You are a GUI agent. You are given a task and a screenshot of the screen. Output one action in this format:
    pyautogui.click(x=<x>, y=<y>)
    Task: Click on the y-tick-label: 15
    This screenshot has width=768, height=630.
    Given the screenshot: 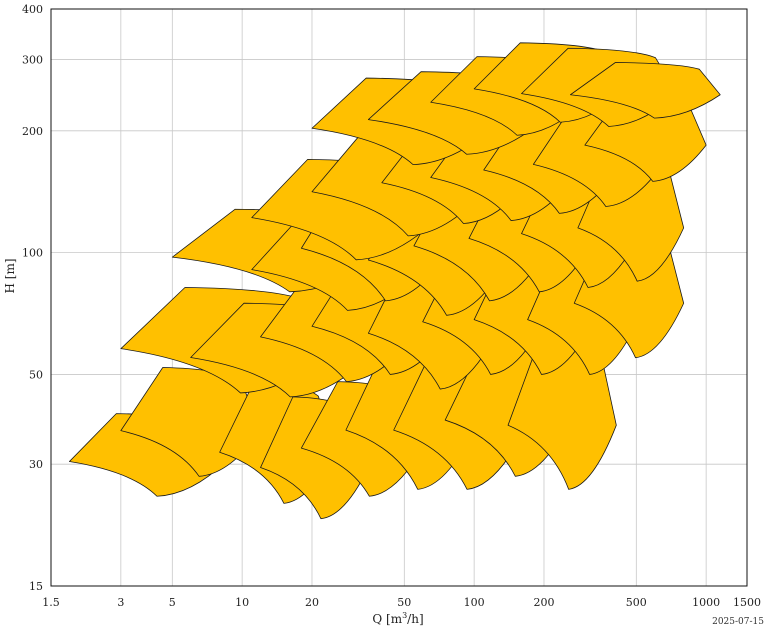 What is the action you would take?
    pyautogui.click(x=36, y=586)
    